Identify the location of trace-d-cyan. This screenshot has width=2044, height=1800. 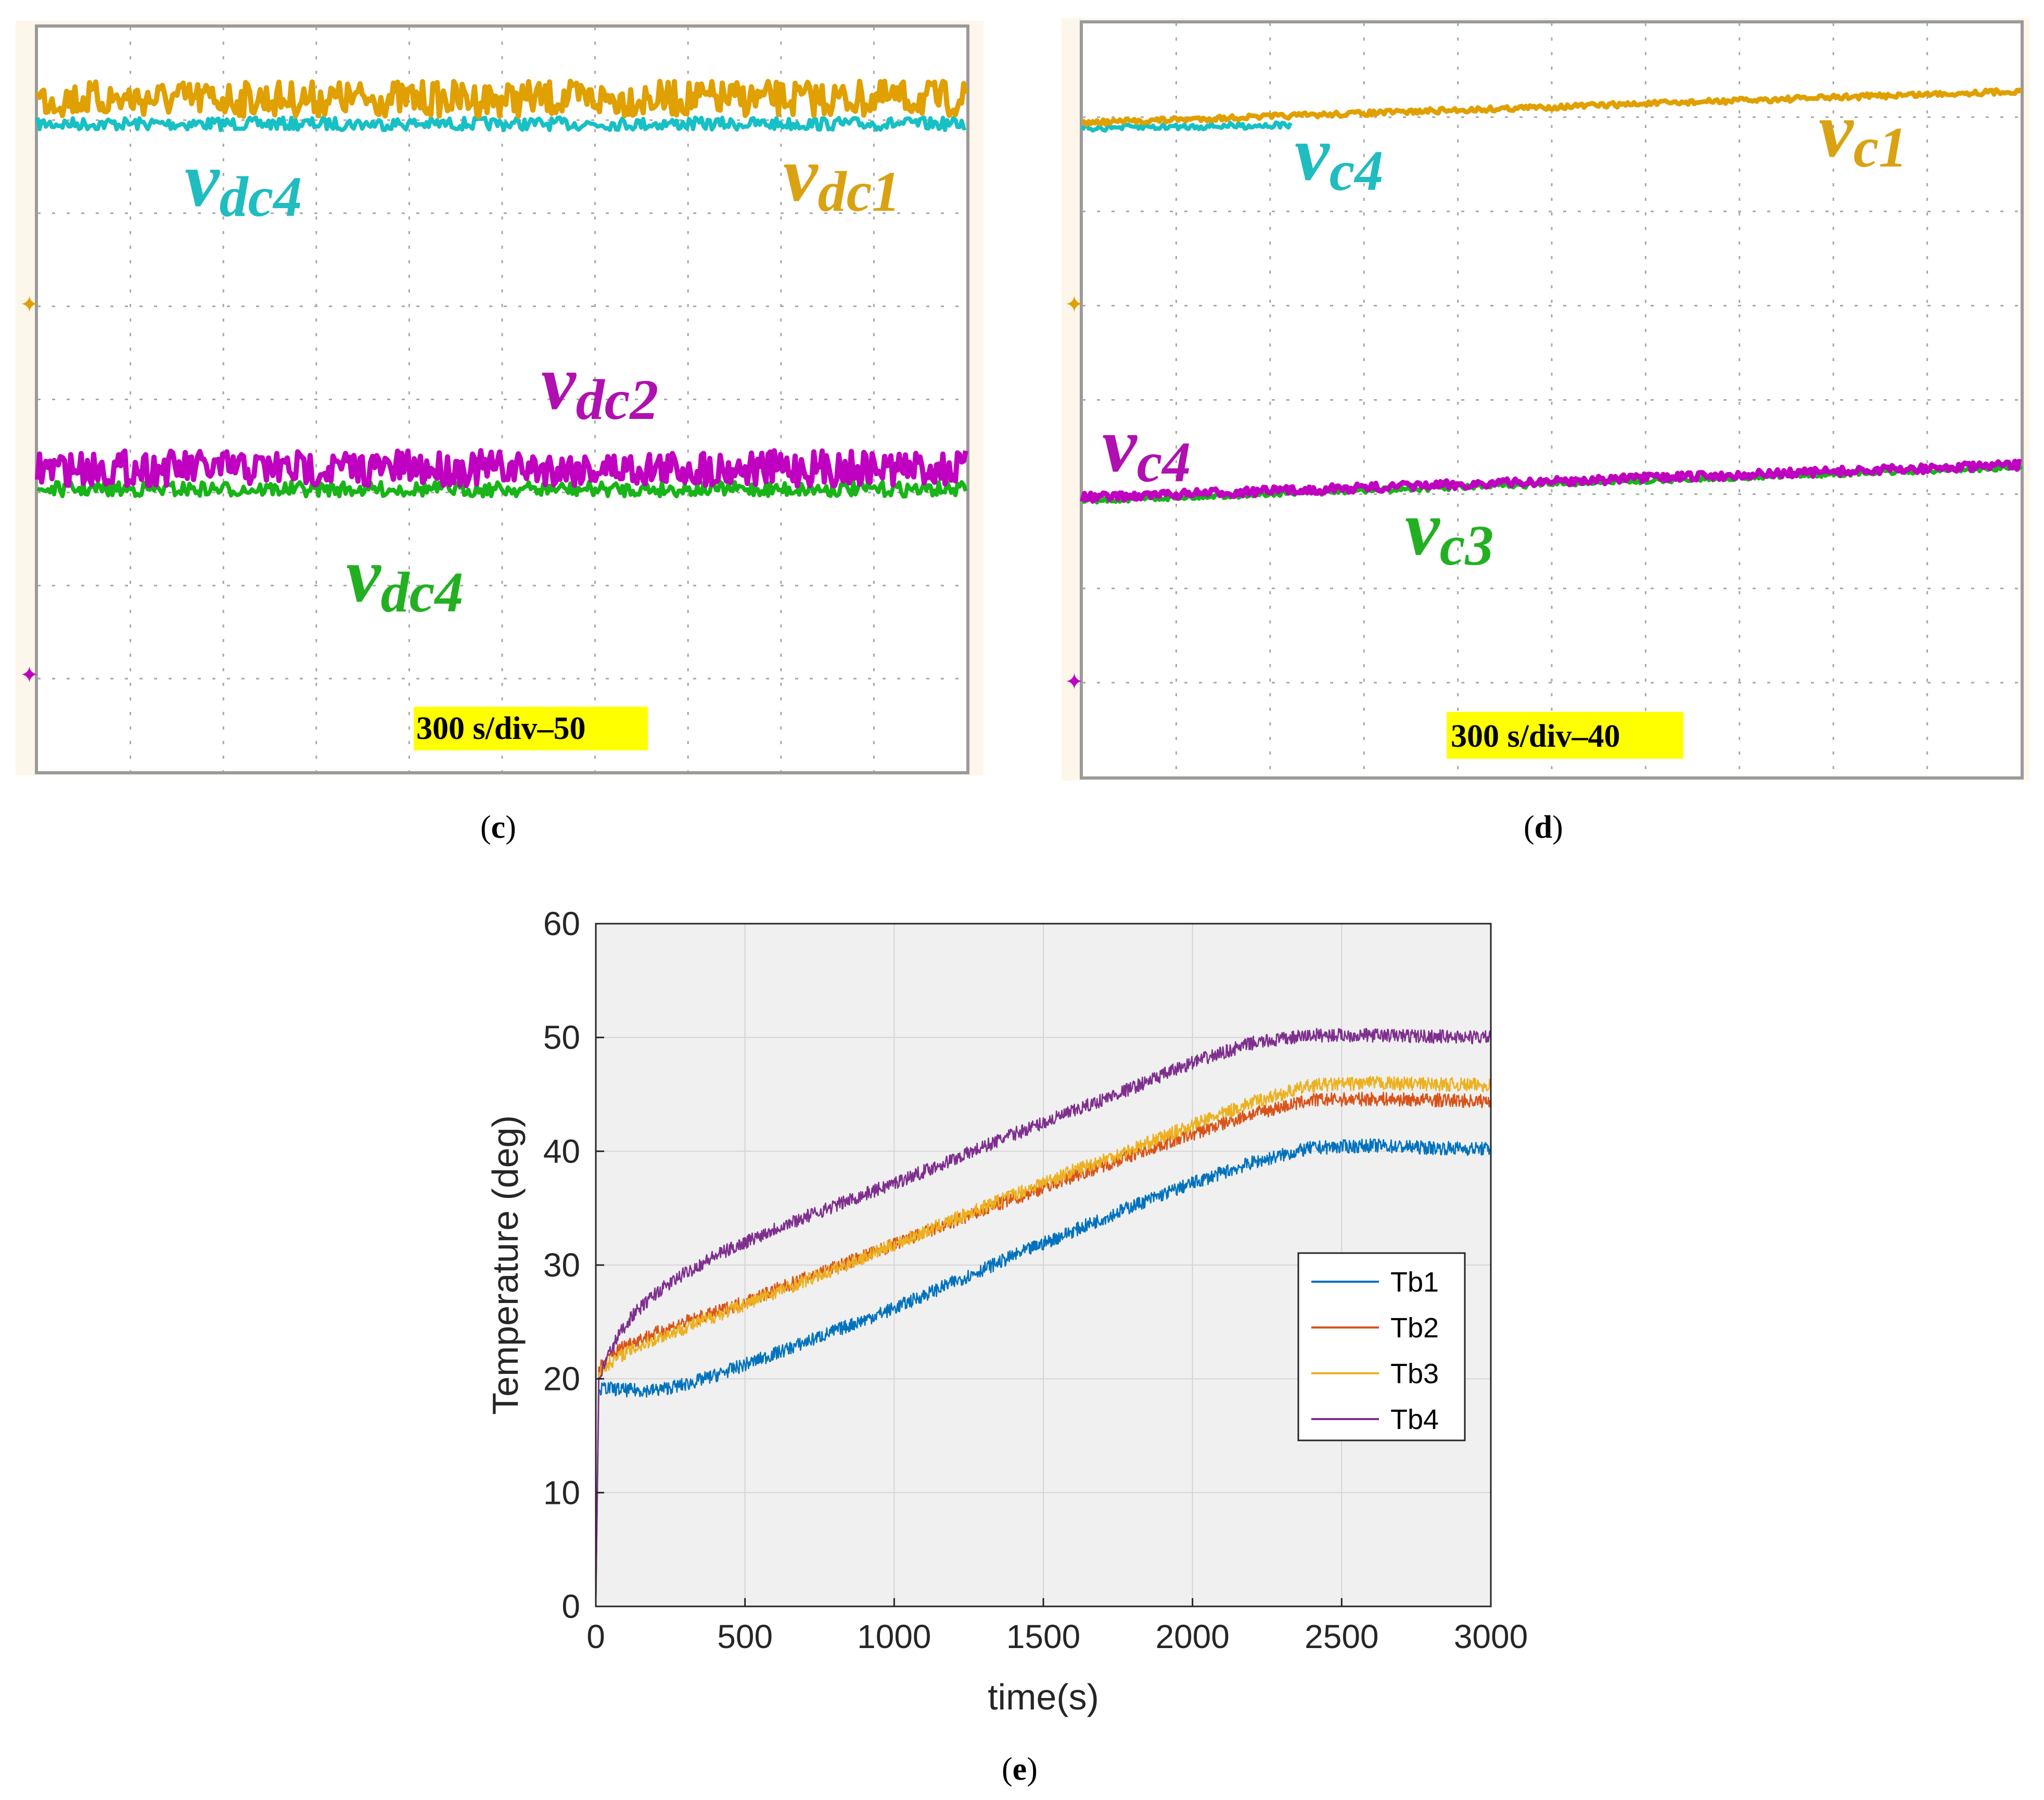
(1186, 127).